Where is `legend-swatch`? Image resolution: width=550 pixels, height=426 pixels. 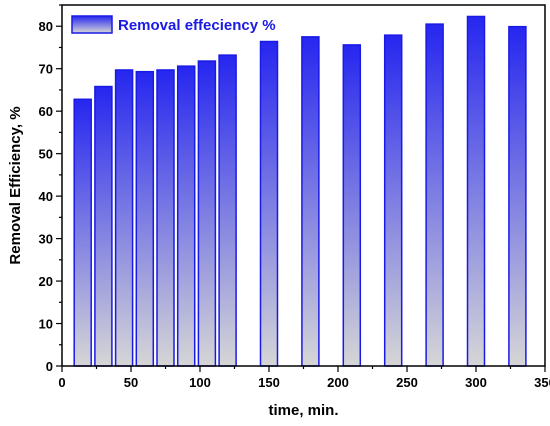 legend-swatch is located at coordinates (92, 24).